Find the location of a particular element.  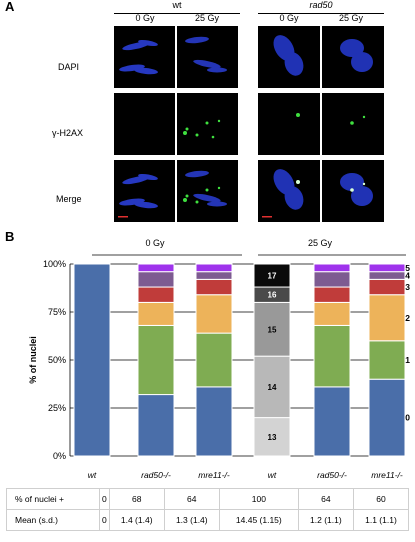

table-cell: 1.2 (1.1) is located at coordinates (325, 520).